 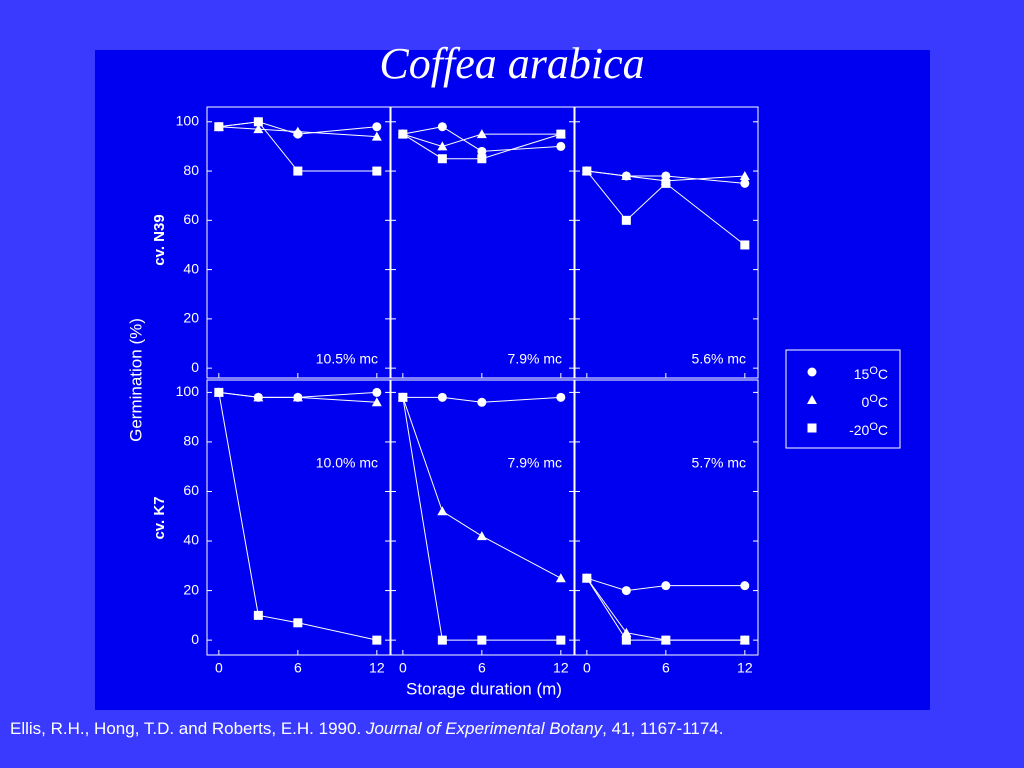 What do you see at coordinates (484, 728) in the screenshot?
I see `citation-journal: Journal of Experimental Botany` at bounding box center [484, 728].